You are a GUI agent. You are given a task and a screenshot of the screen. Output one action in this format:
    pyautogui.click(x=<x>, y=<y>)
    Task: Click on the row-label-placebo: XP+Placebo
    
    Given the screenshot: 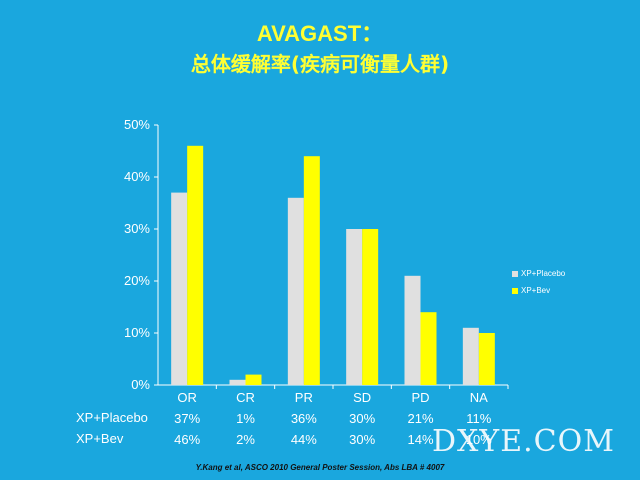 What is the action you would take?
    pyautogui.click(x=112, y=417)
    